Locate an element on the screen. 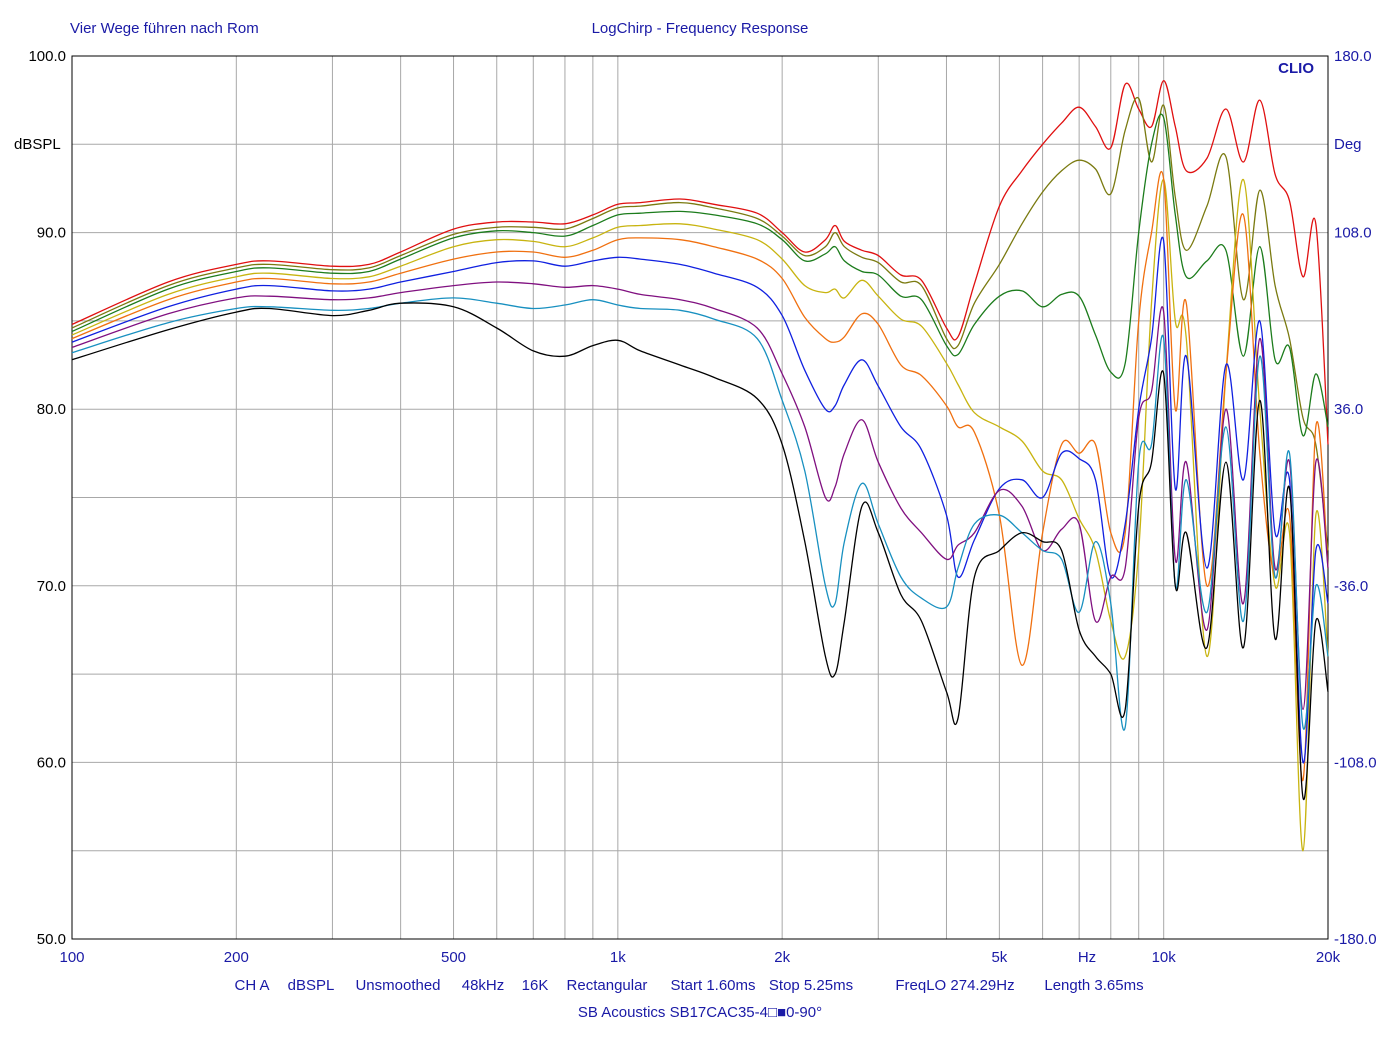 The image size is (1400, 1050). footer-setting: Unsmoothed is located at coordinates (397, 985).